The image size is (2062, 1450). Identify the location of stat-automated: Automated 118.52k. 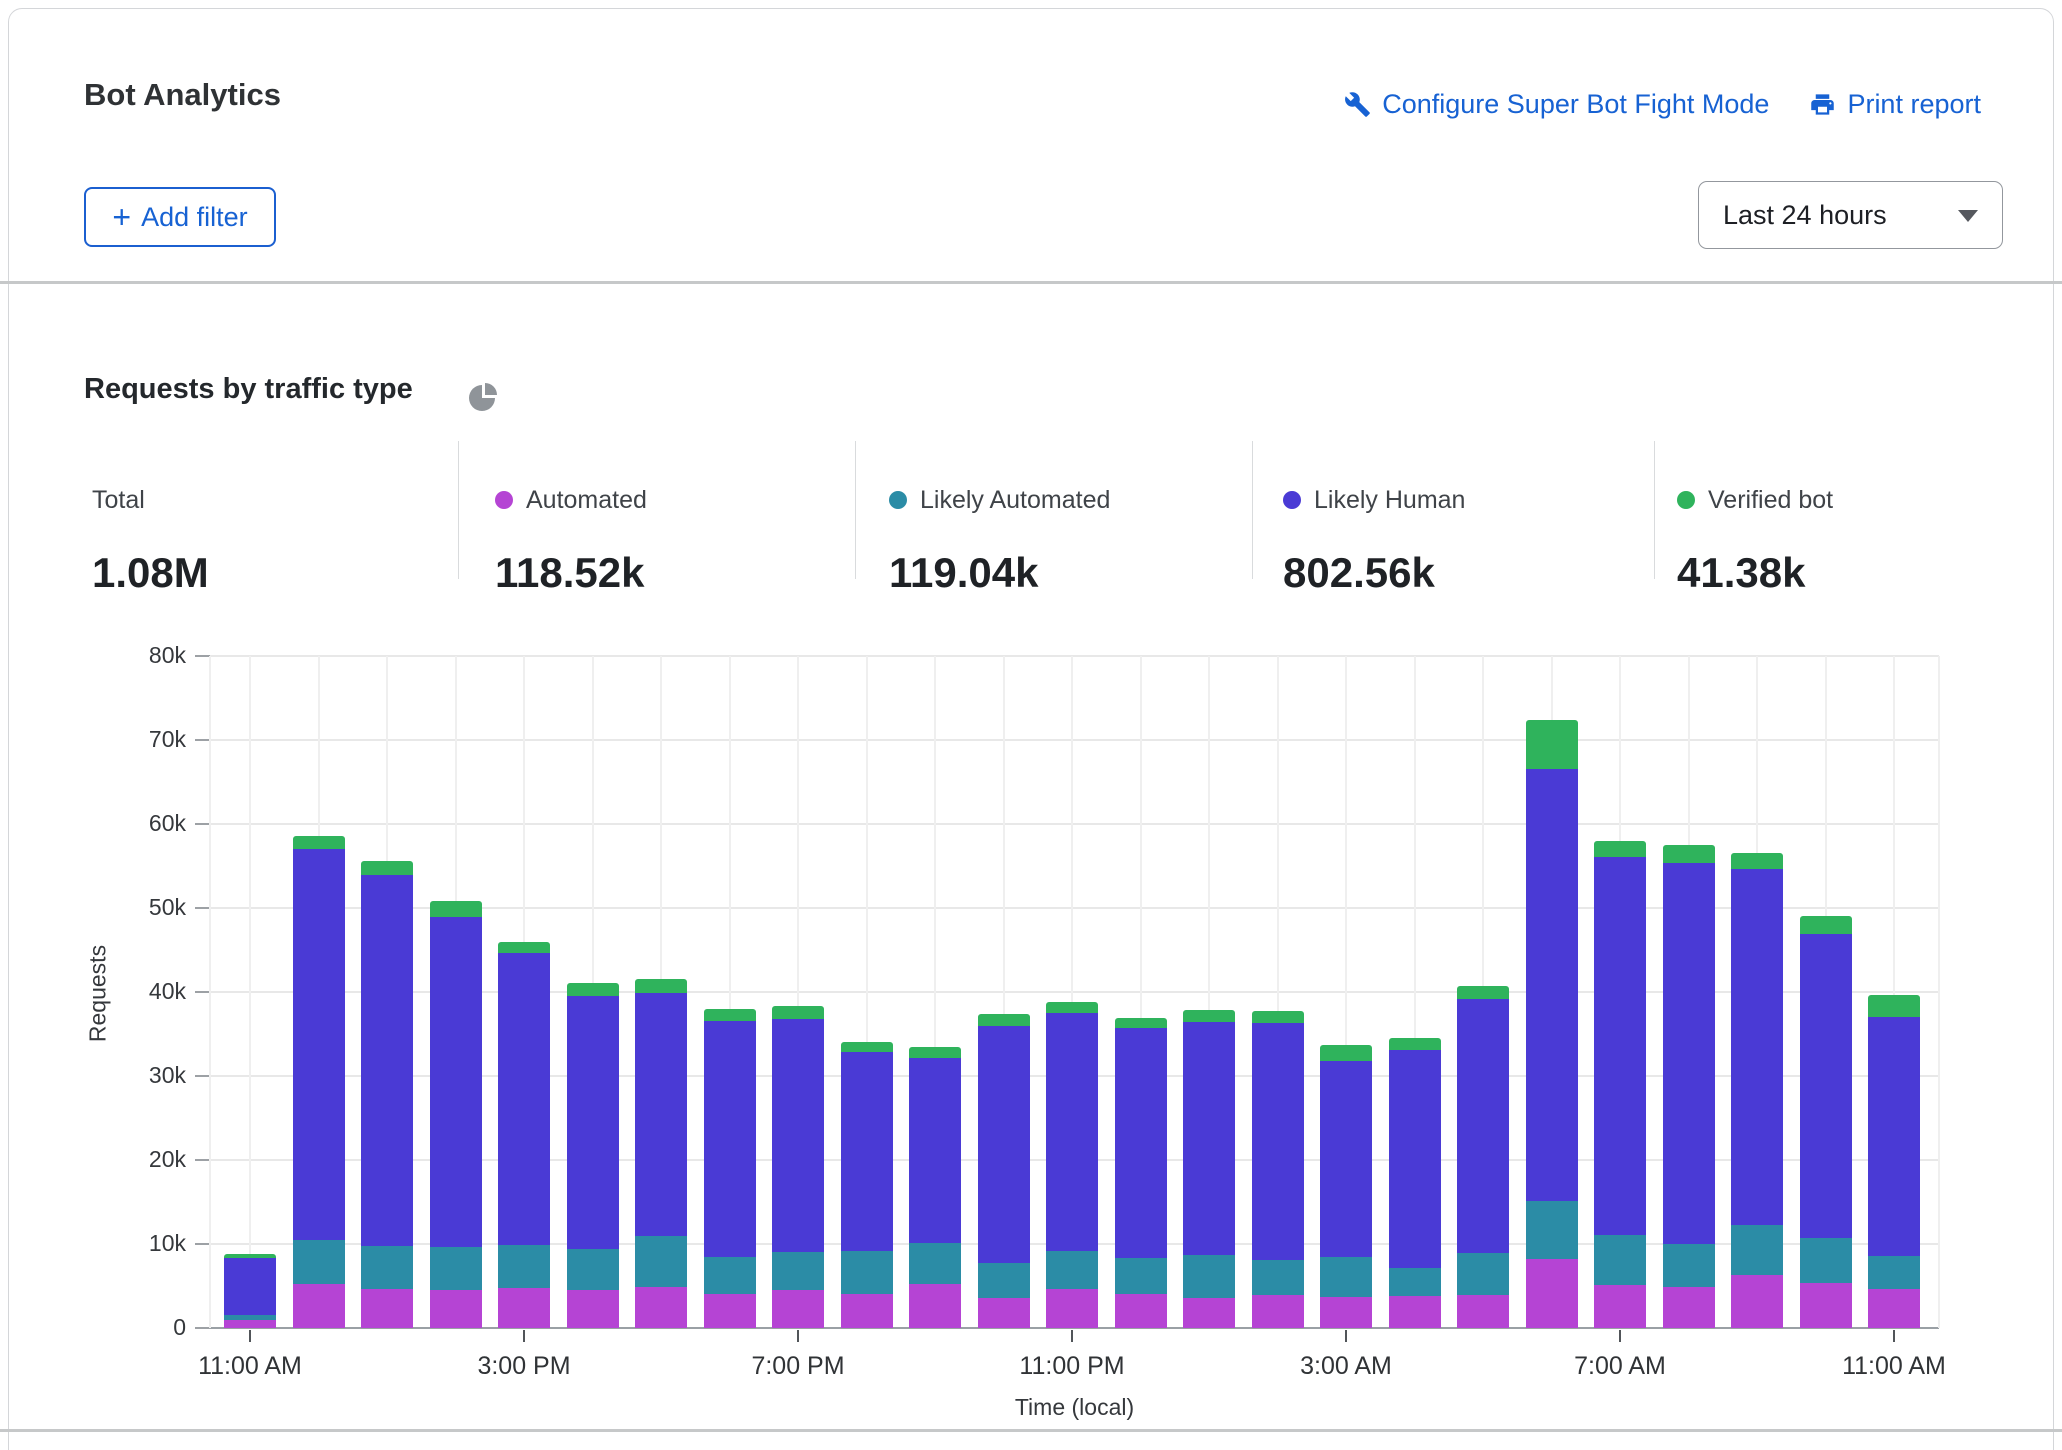
(571, 541).